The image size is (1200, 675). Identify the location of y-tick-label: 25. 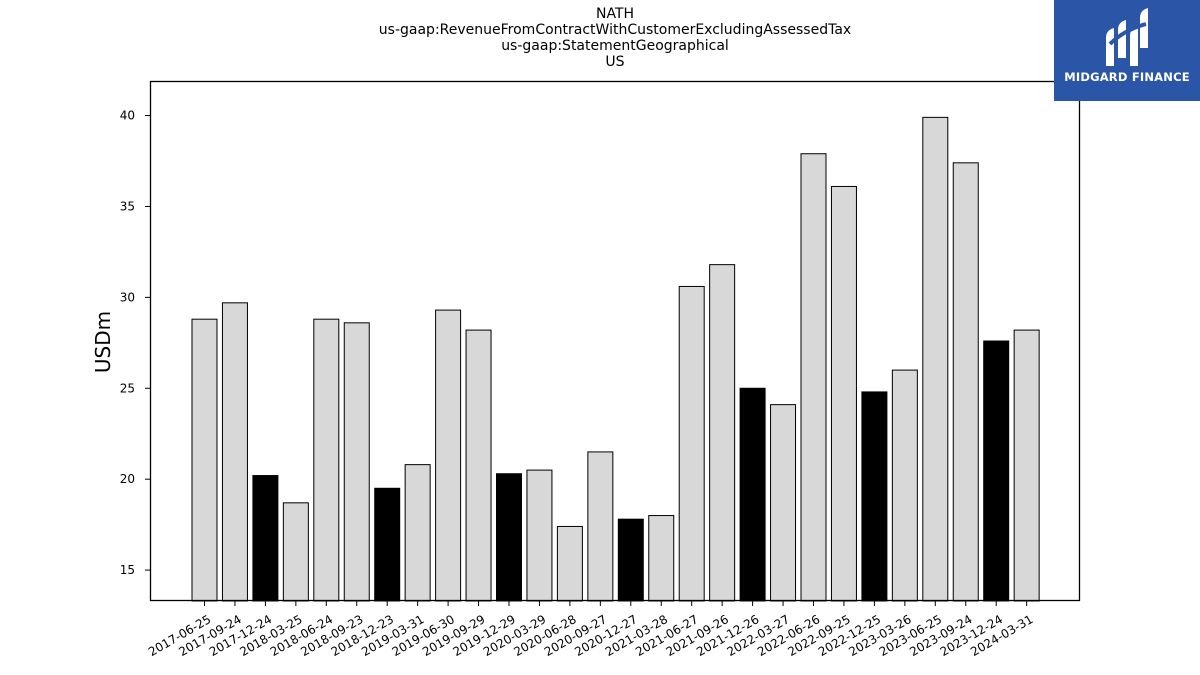
(127, 388).